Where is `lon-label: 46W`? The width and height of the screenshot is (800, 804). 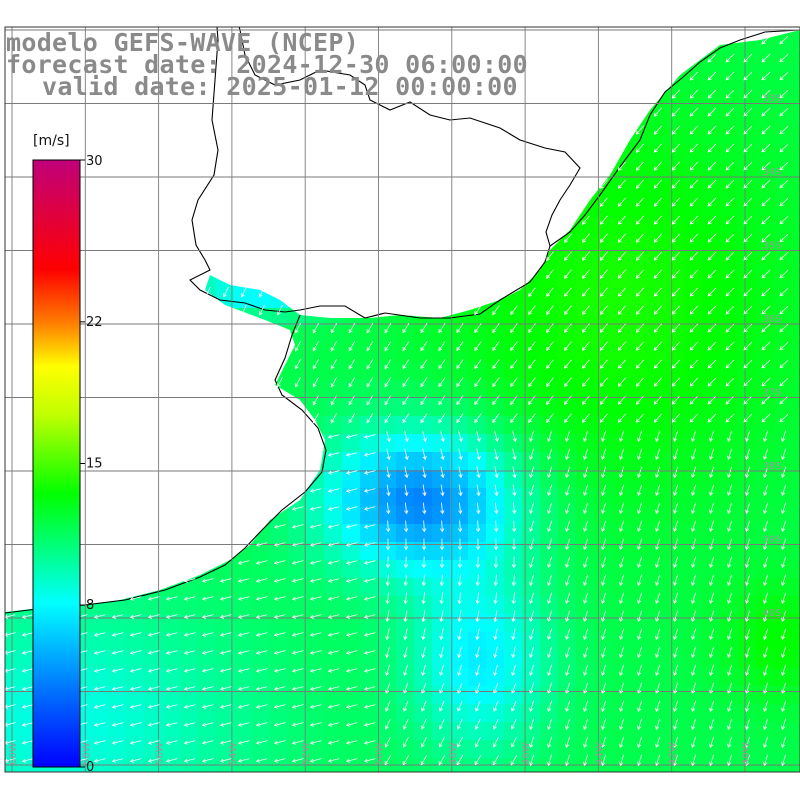
lon-label: 46W is located at coordinates (526, 753).